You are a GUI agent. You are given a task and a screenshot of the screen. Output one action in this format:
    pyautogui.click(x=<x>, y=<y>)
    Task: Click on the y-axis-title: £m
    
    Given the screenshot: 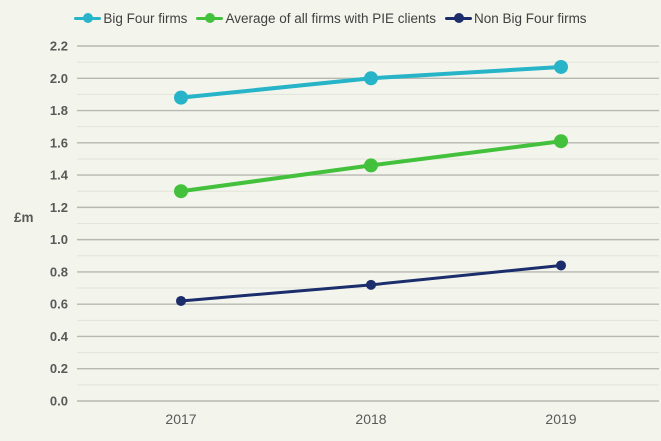 What is the action you would take?
    pyautogui.click(x=24, y=217)
    